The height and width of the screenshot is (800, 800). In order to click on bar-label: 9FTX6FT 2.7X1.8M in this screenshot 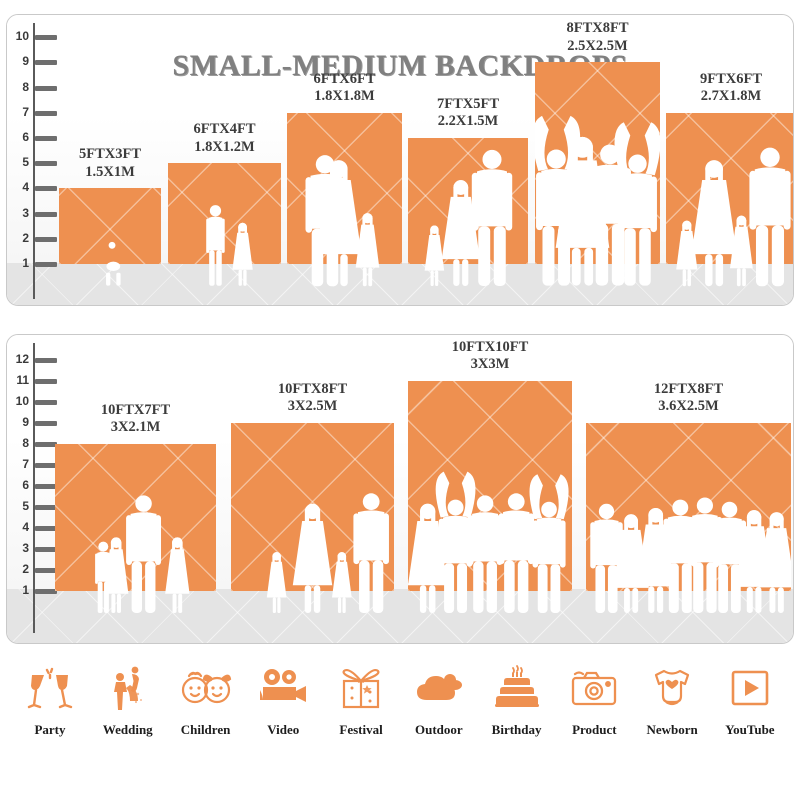, I will do `click(722, 88)`.